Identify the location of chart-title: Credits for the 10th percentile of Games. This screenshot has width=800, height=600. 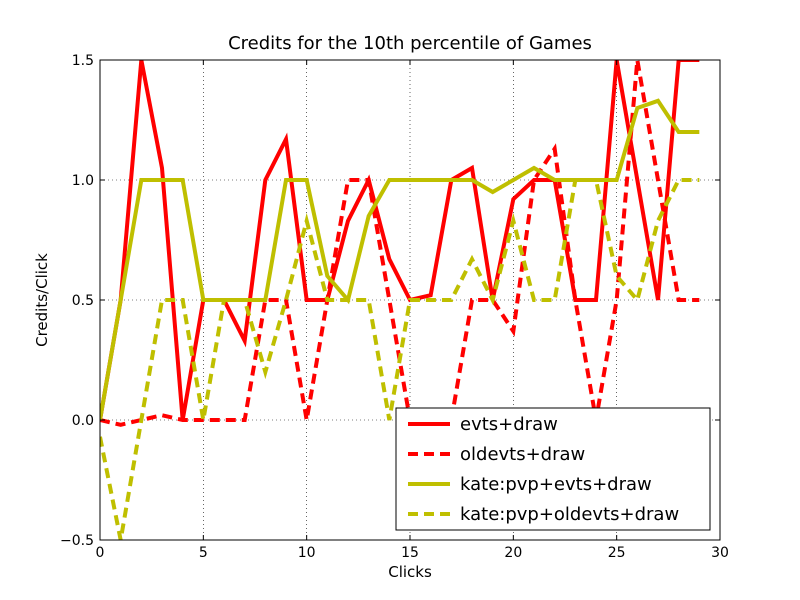
(410, 43).